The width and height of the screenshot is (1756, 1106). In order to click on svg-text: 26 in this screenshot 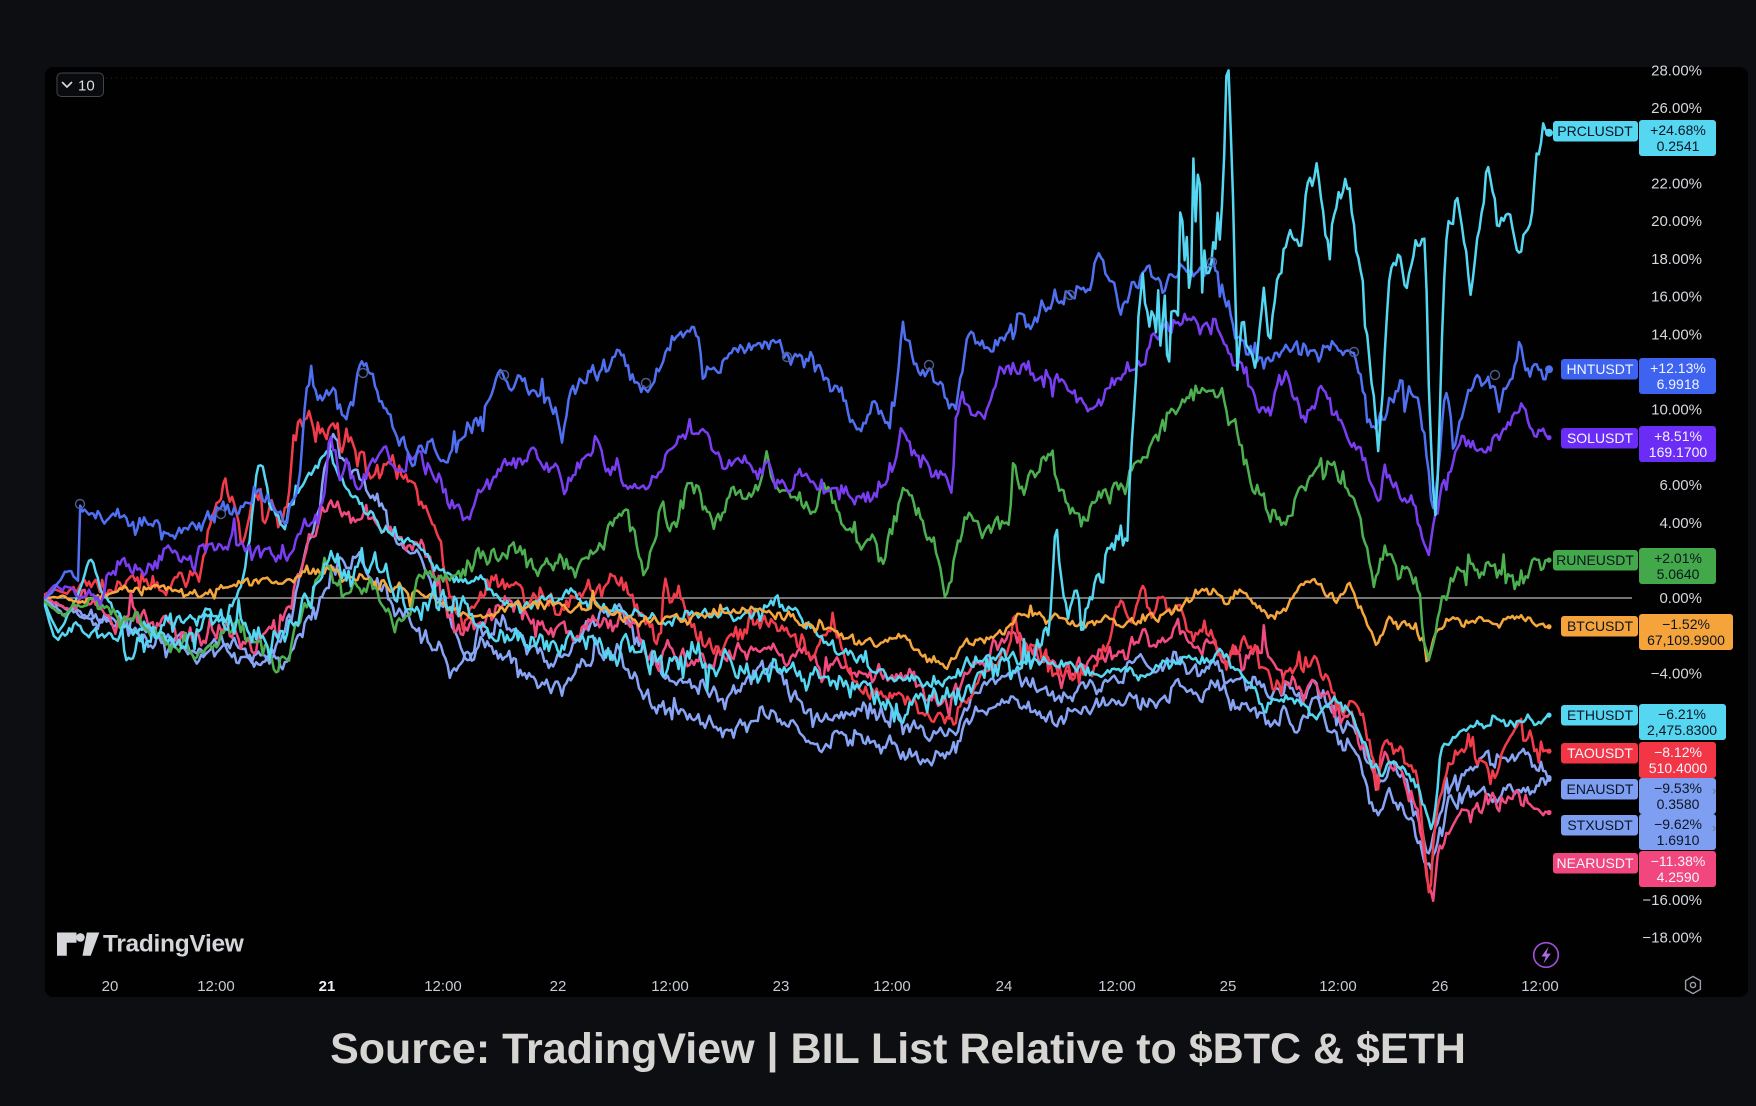, I will do `click(1440, 986)`.